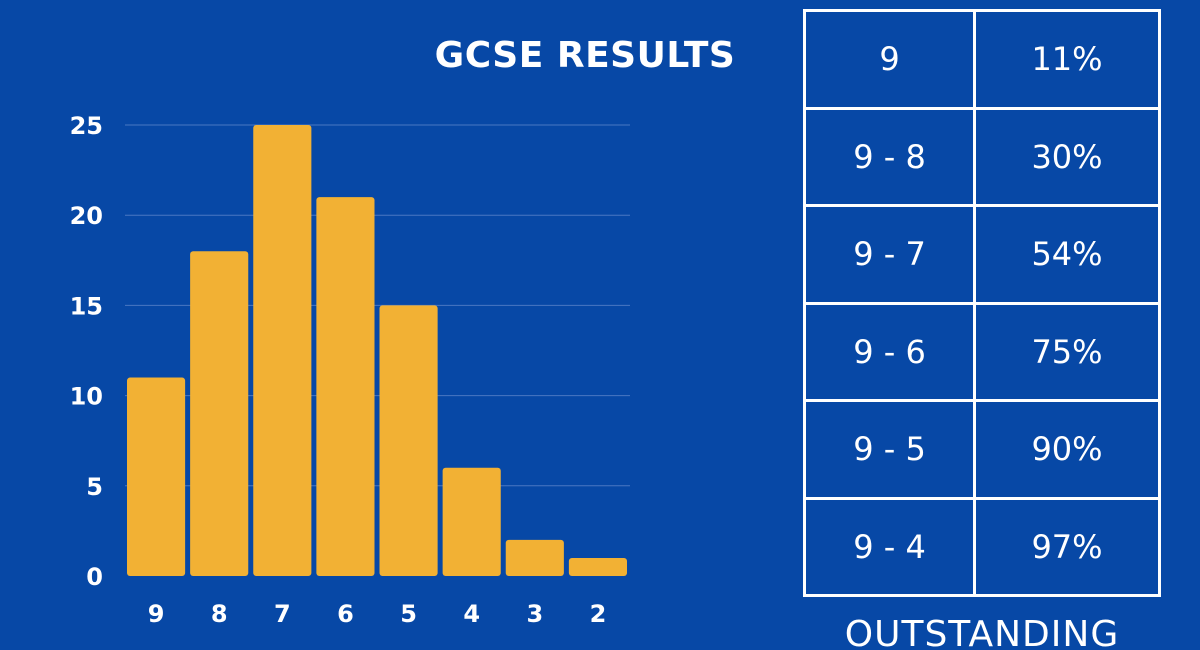 The image size is (1200, 650). Describe the element at coordinates (1067, 254) in the screenshot. I see `percentage-cell: 54%` at that location.